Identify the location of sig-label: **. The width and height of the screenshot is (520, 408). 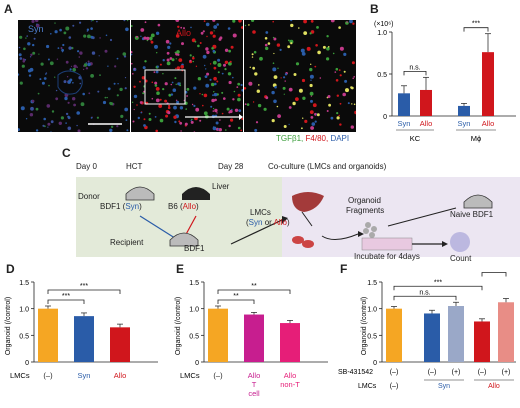
(254, 286).